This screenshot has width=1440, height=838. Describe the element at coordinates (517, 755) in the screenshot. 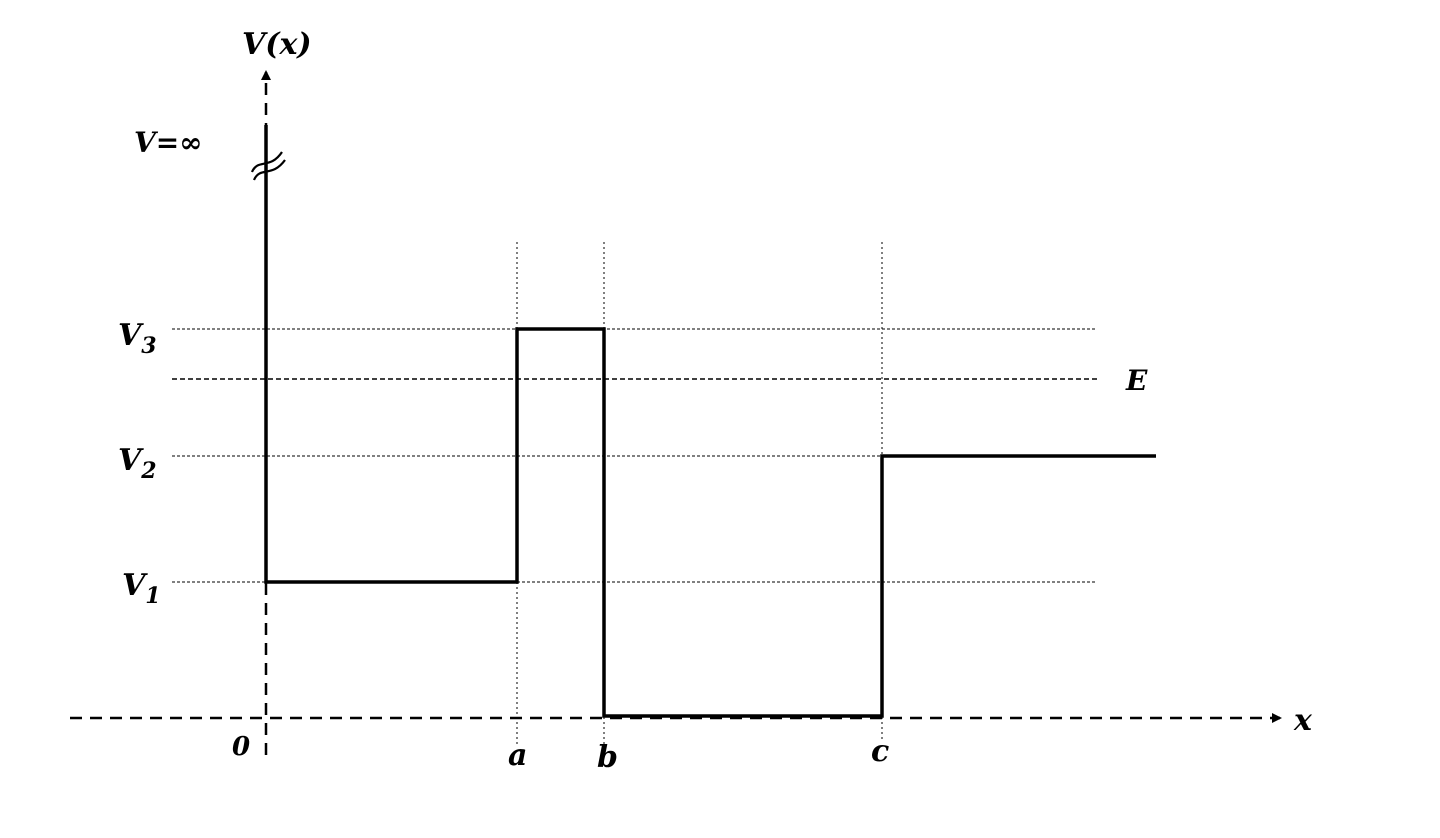

I see `position-a-label: a` at that location.